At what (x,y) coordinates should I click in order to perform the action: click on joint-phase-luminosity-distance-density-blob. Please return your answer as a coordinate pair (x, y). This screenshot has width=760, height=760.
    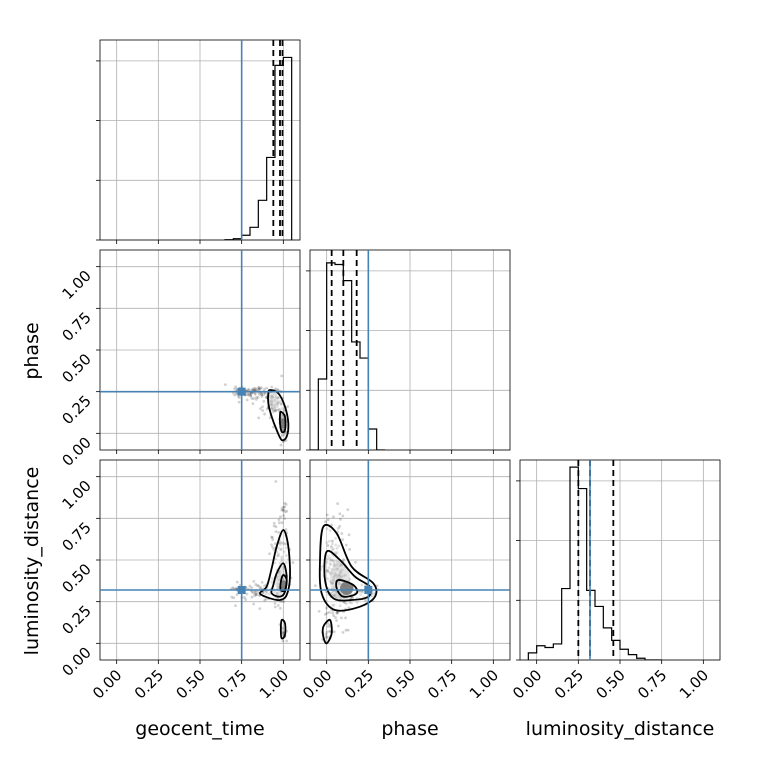
    Looking at the image, I should click on (347, 588).